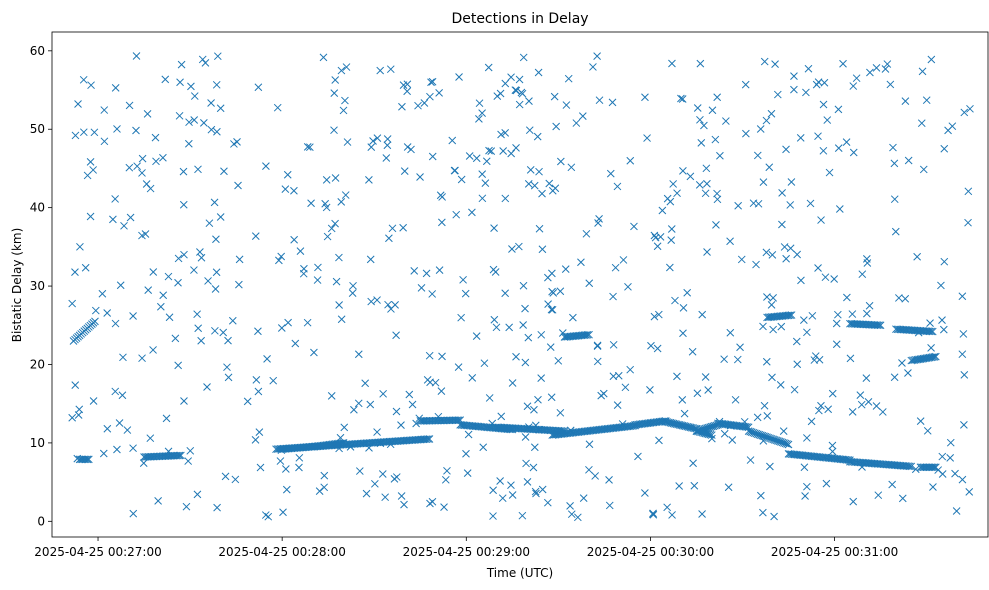 The width and height of the screenshot is (989, 590). Describe the element at coordinates (834, 552) in the screenshot. I see `x-tick-label: 2025-04-25 00:31:00` at that location.